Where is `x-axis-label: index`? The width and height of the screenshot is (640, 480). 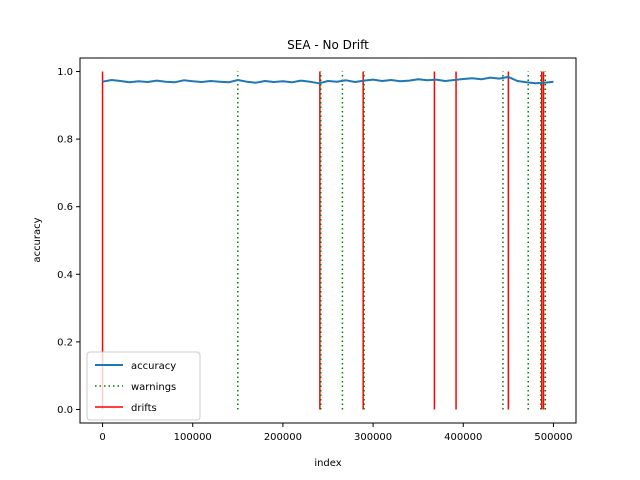 x-axis-label: index is located at coordinates (327, 463).